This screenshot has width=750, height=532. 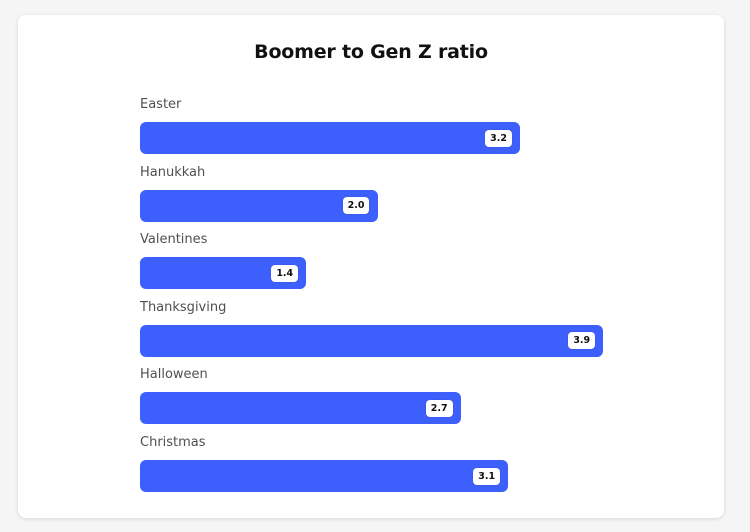 I want to click on category-label-hanukkah: Hanukkah, so click(x=173, y=172).